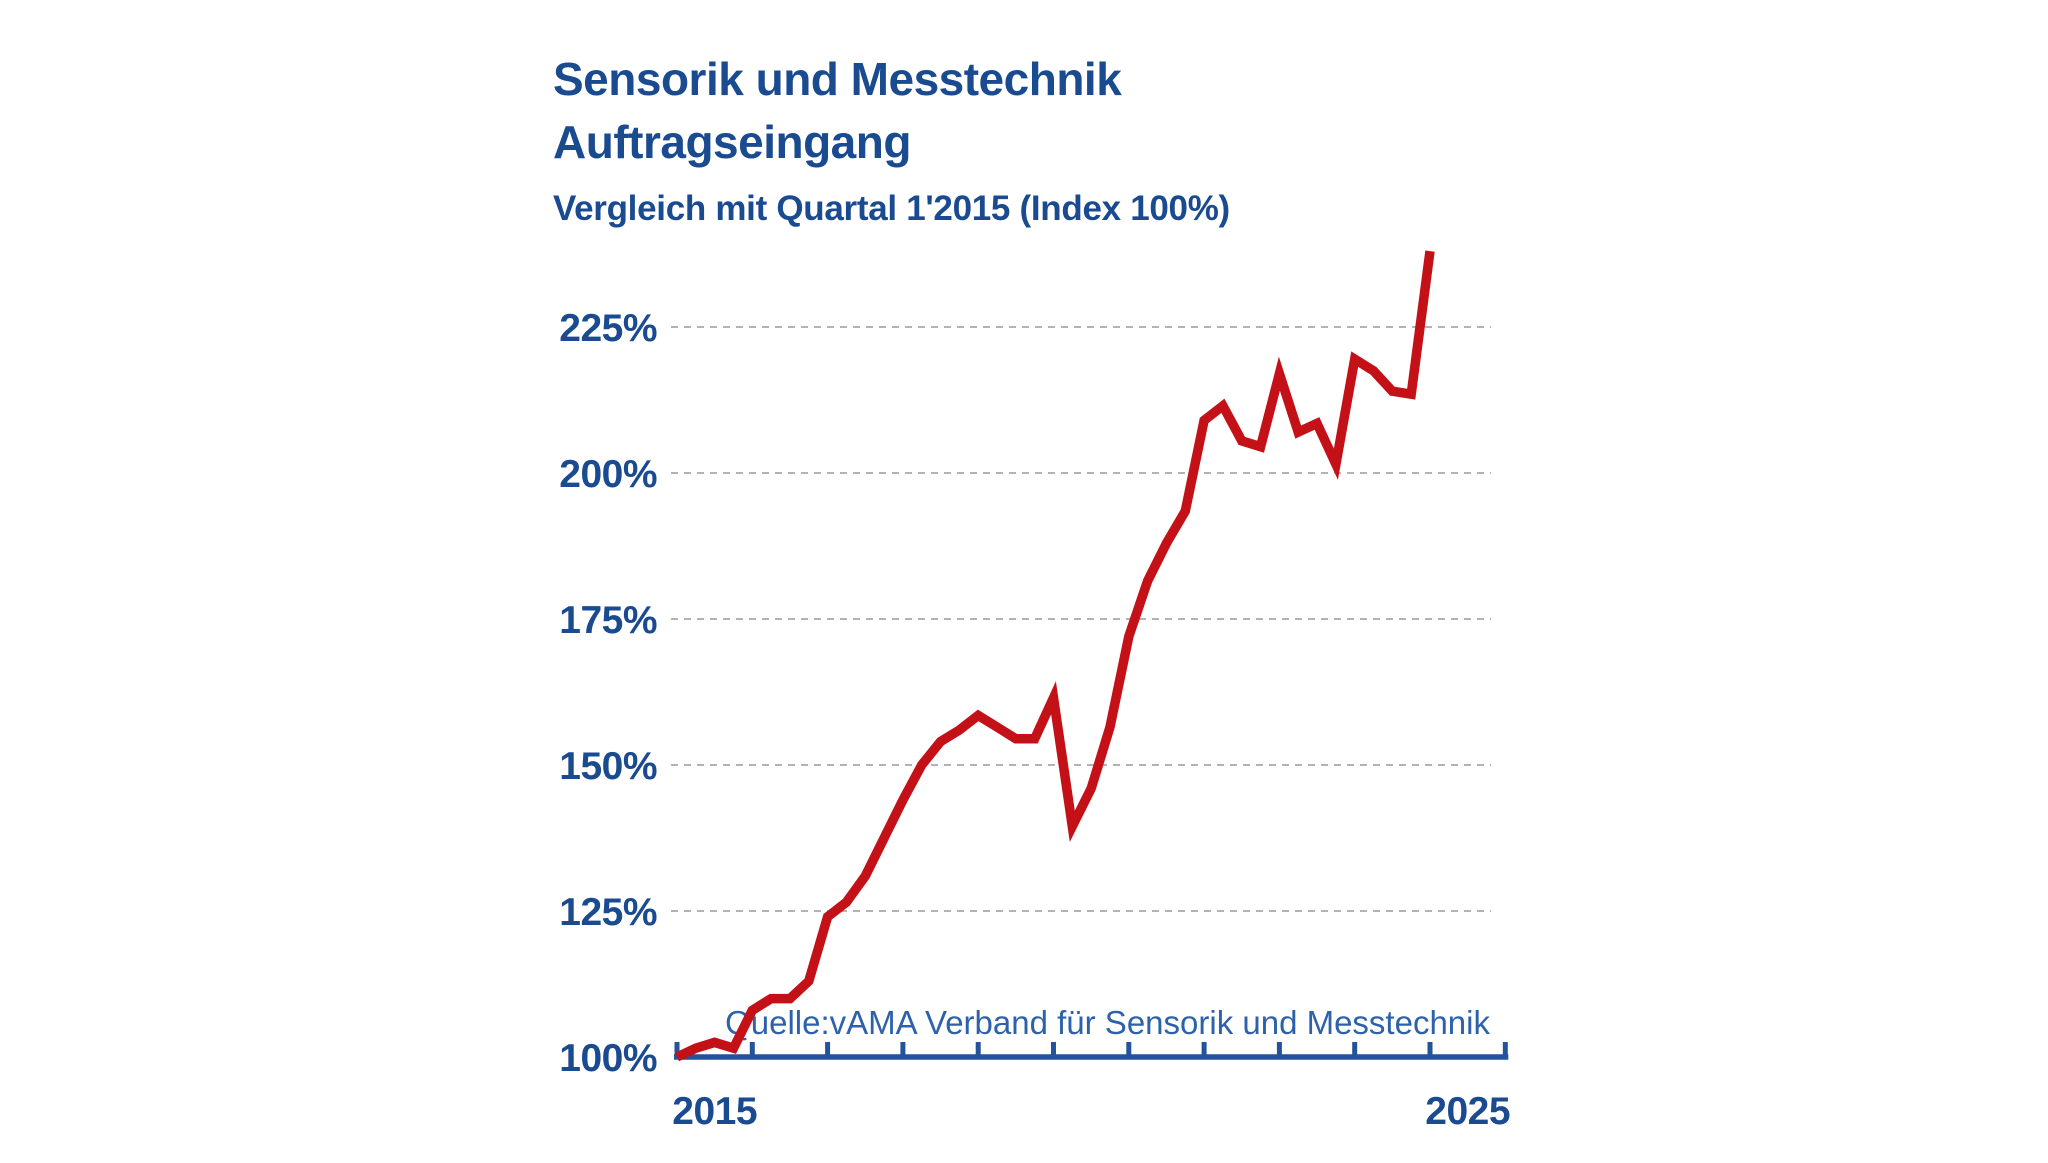 The image size is (2048, 1163). I want to click on x-tick-label-2015: 2015, so click(714, 1111).